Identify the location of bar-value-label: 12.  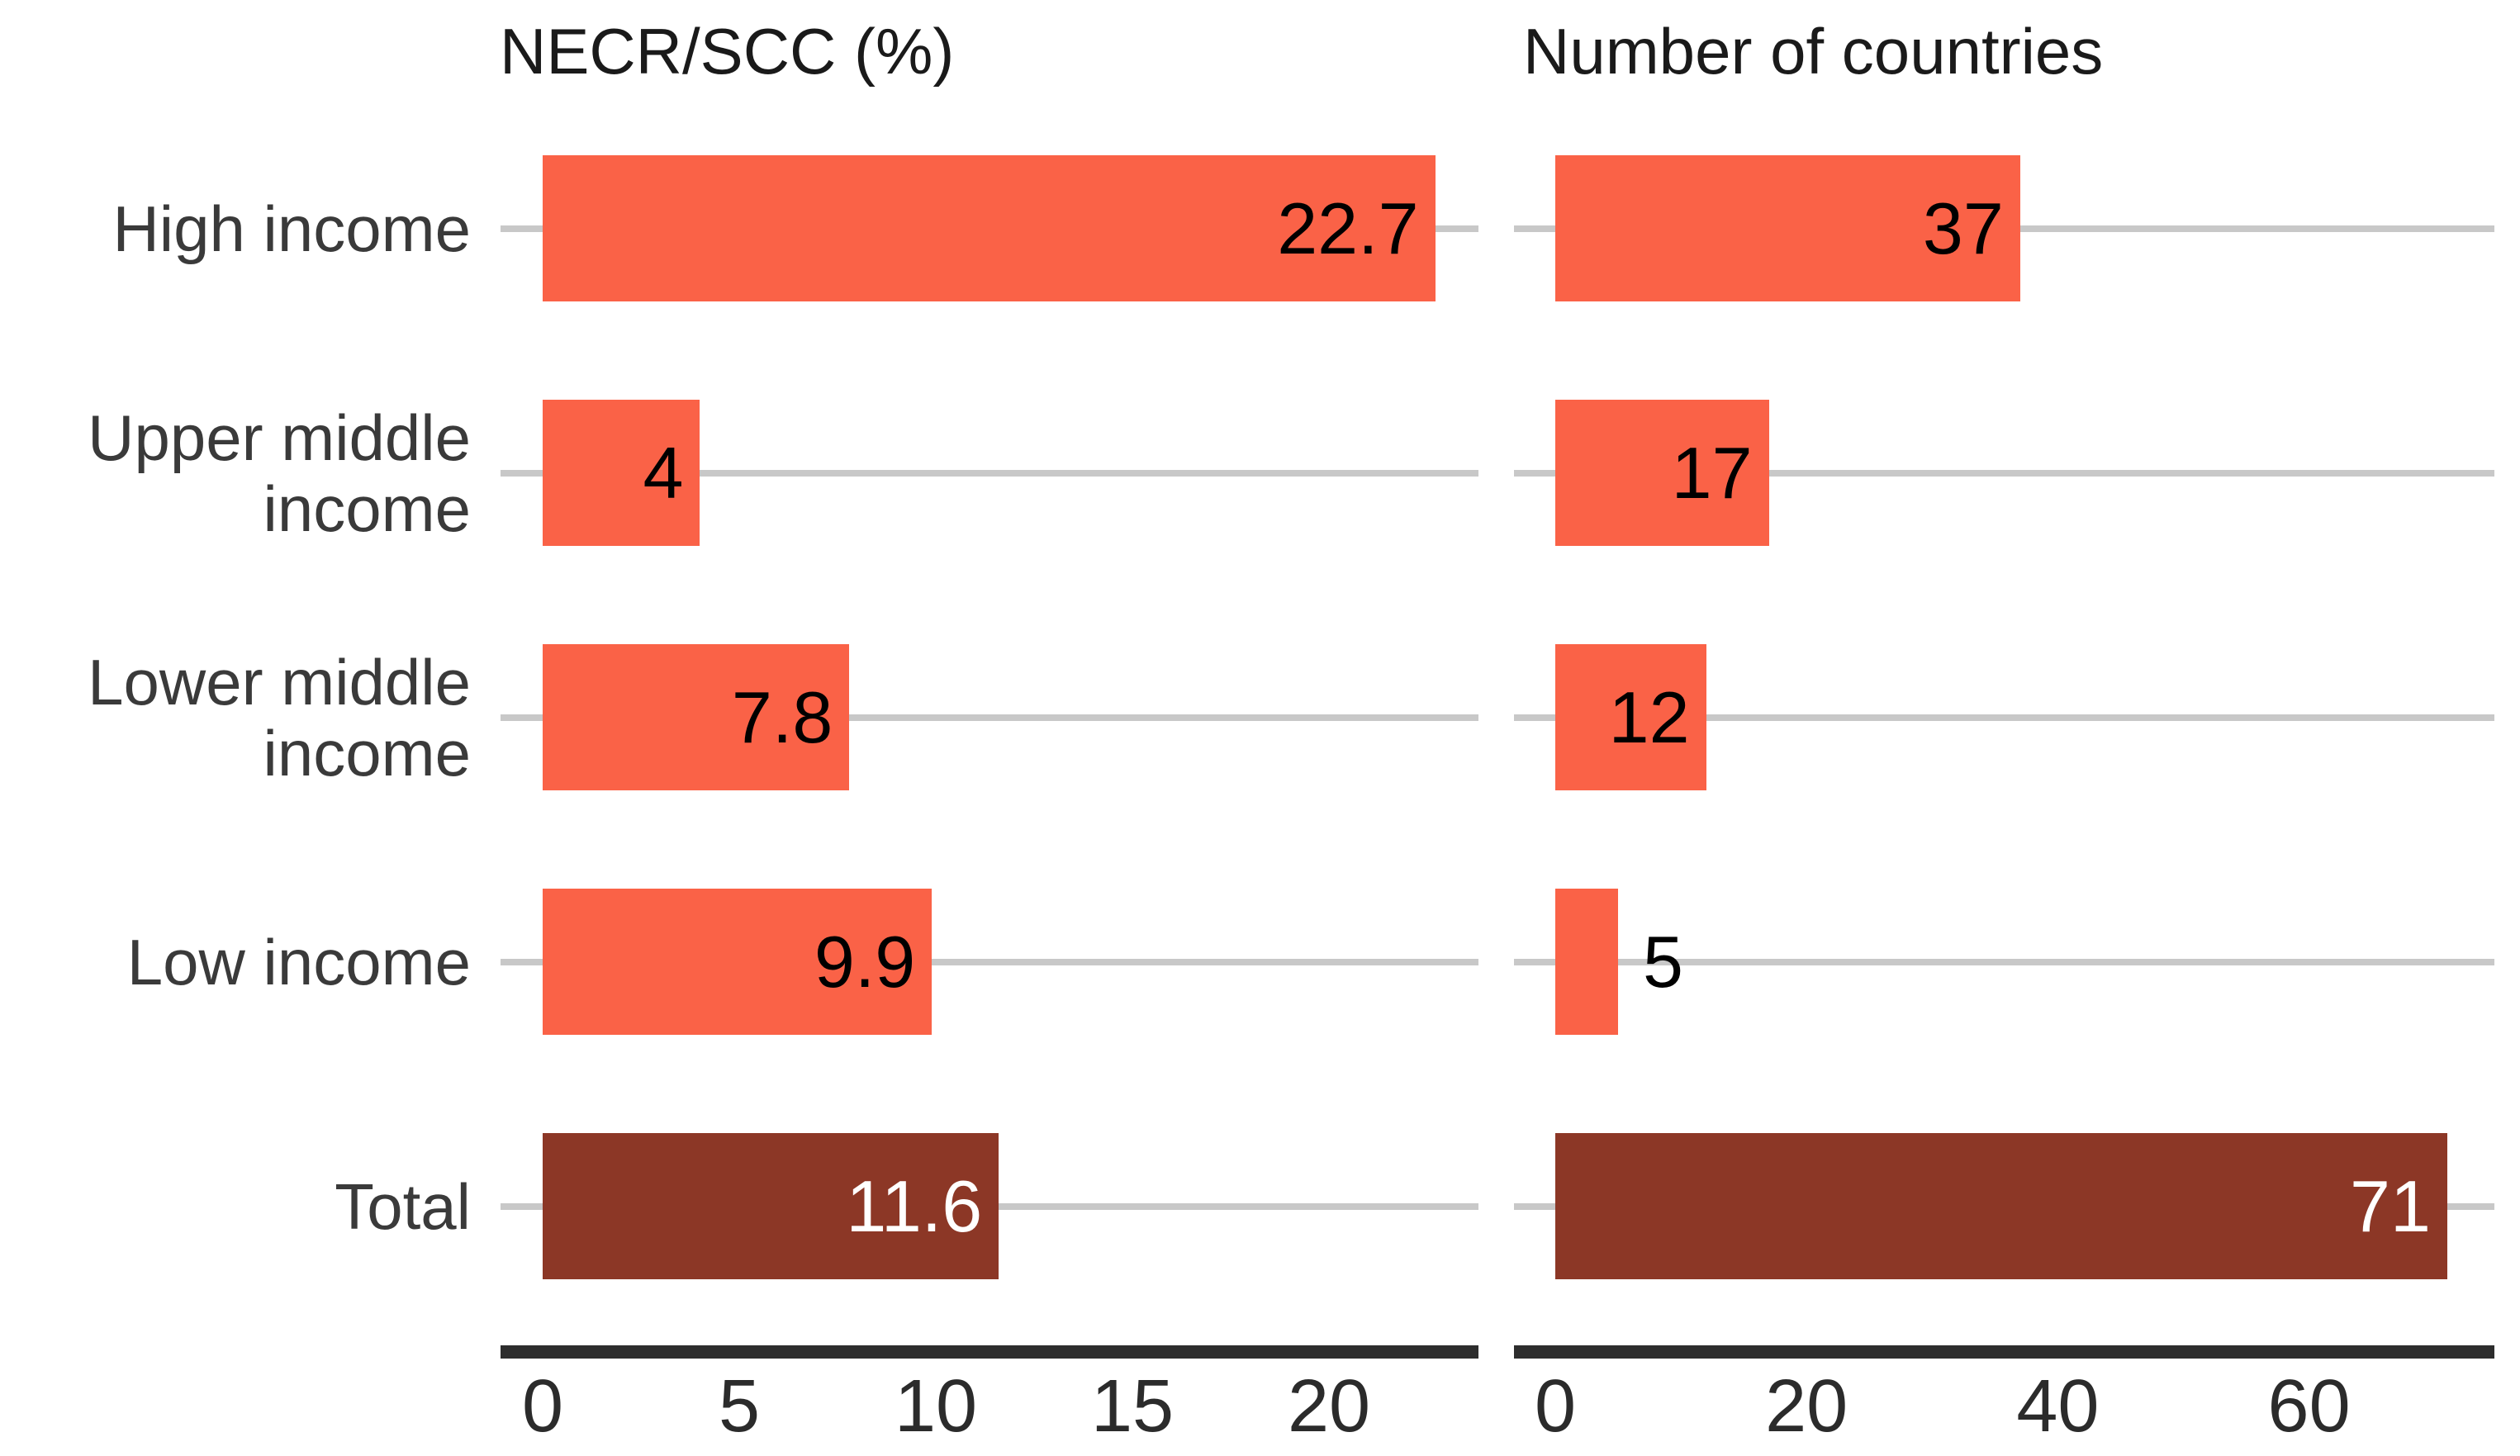
(1649, 717).